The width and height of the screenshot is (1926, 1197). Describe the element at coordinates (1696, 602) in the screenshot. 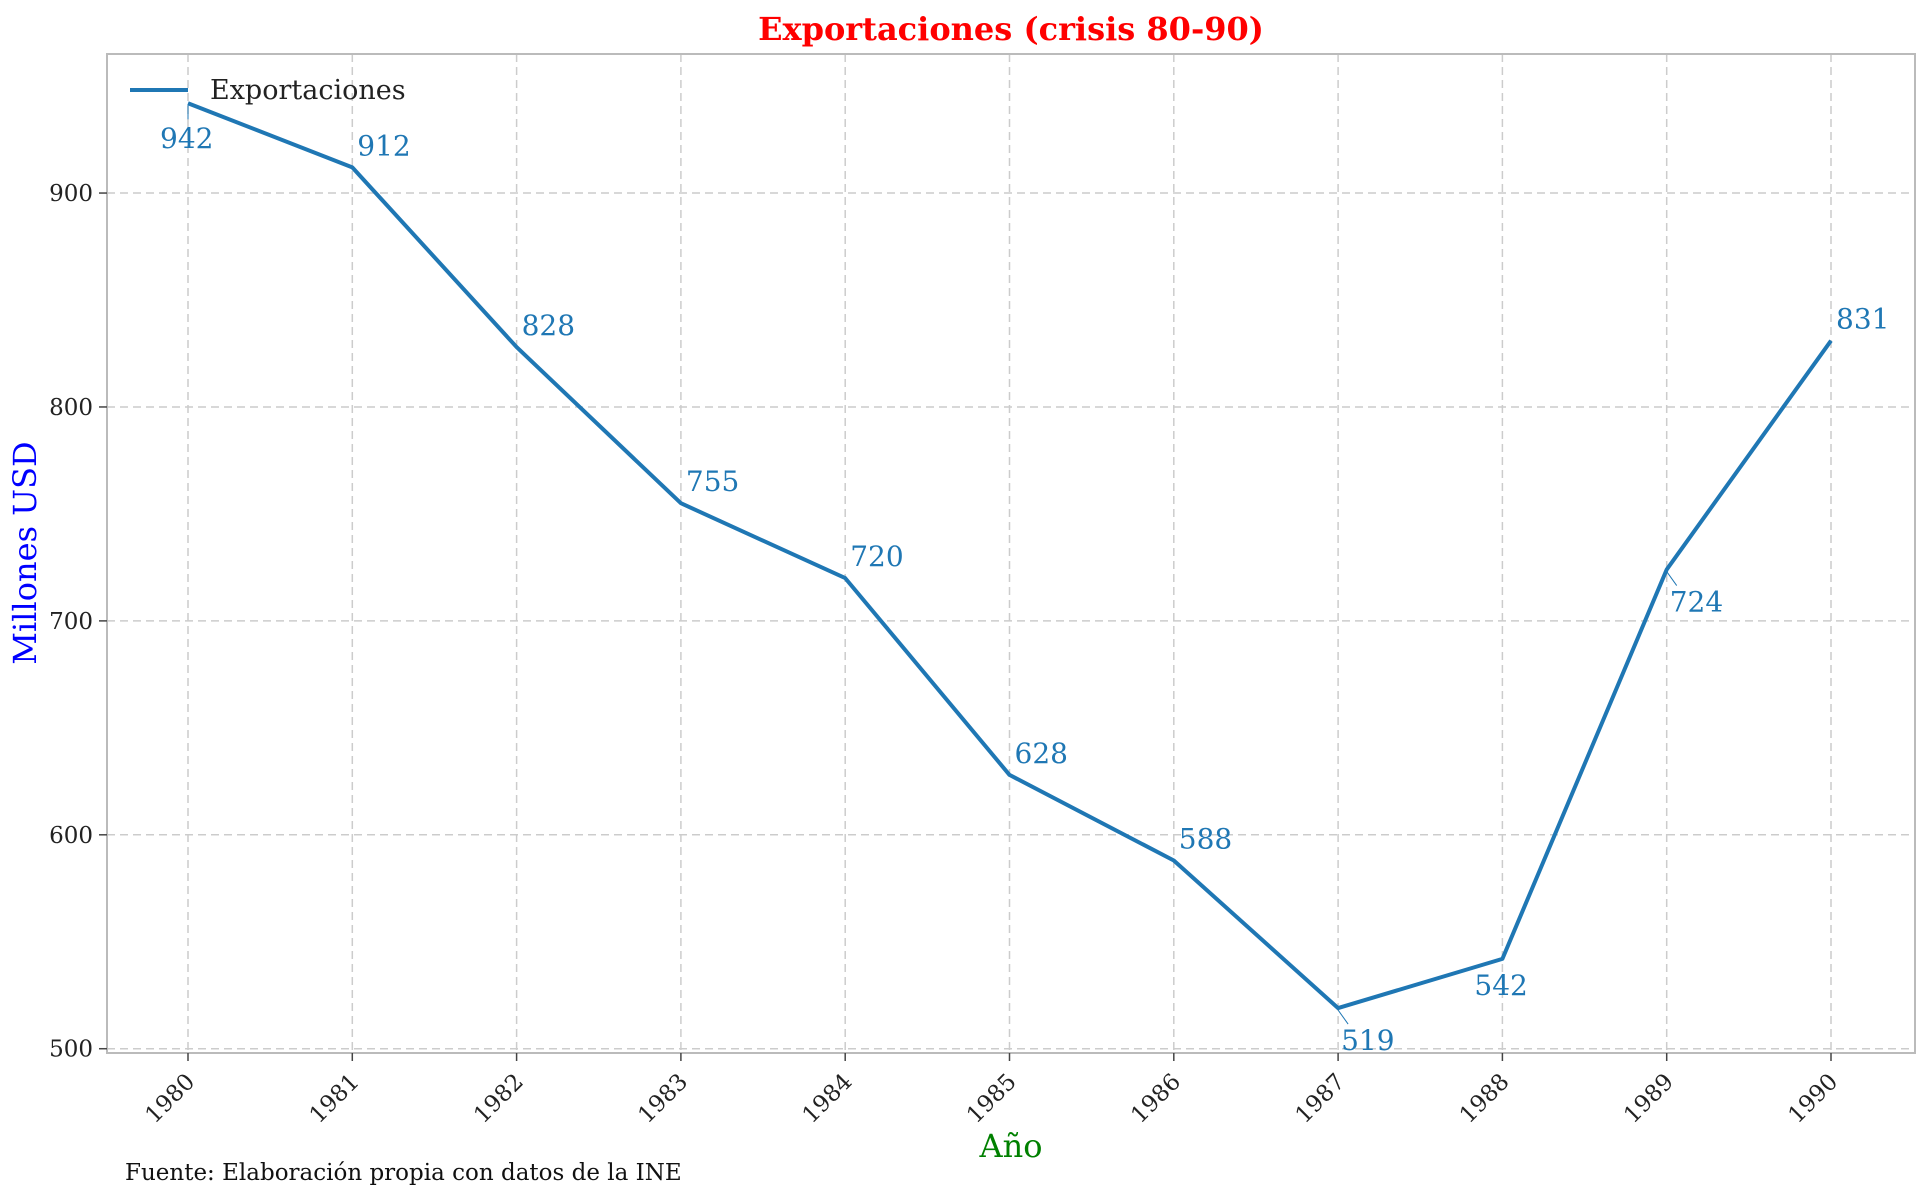

I see `data-label: 724` at that location.